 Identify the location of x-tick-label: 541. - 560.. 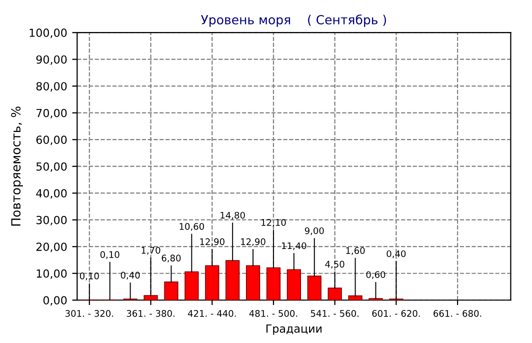
(334, 313).